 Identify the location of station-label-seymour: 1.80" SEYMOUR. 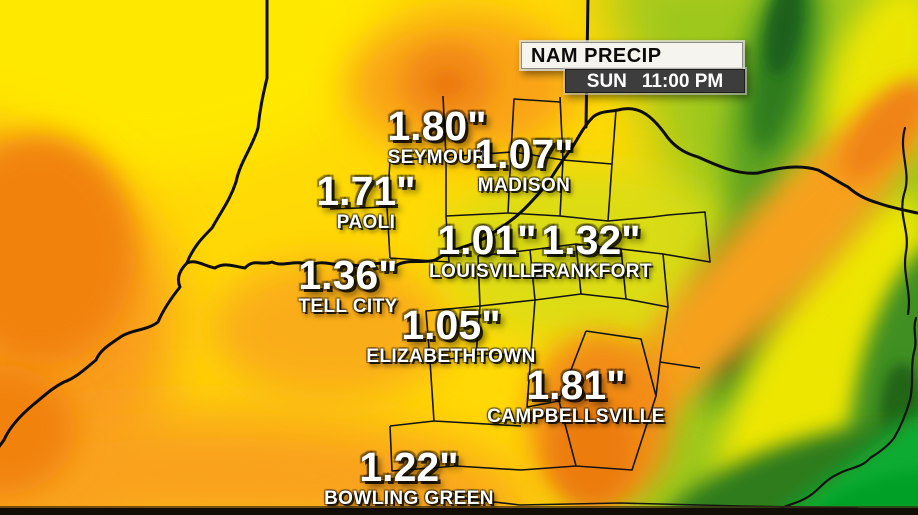
(437, 136).